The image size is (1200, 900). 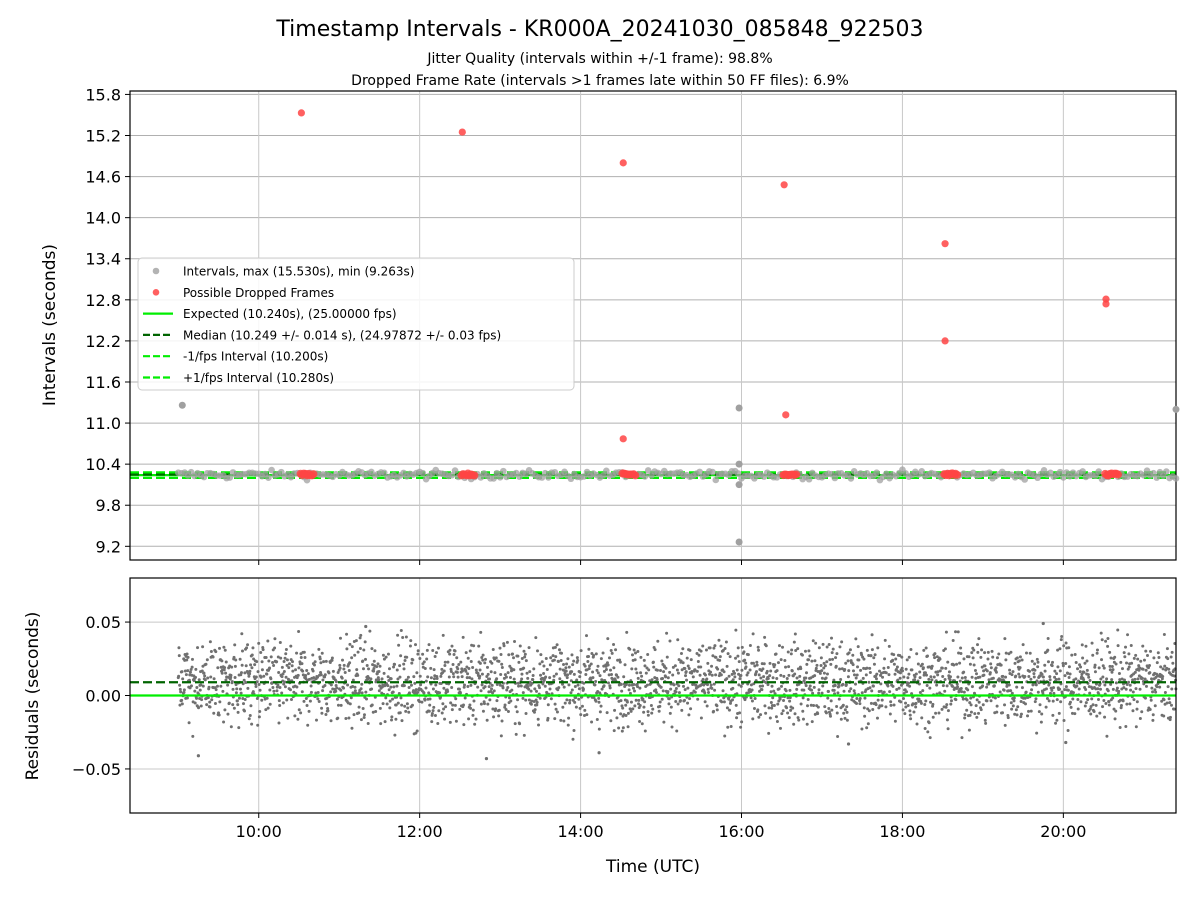 I want to click on y-tick-label: 10.4, so click(x=103, y=464).